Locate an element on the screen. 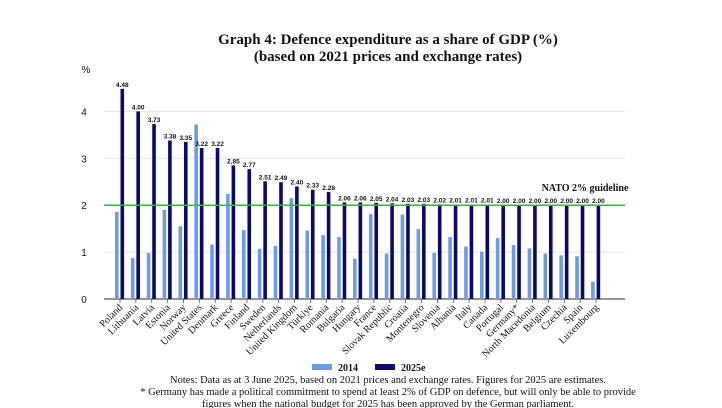 This screenshot has height=408, width=722. y-tick-label: 4 is located at coordinates (84, 112).